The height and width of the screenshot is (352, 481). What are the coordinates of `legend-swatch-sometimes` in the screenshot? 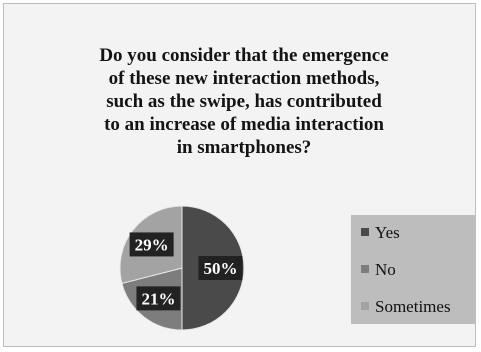 It's located at (365, 306).